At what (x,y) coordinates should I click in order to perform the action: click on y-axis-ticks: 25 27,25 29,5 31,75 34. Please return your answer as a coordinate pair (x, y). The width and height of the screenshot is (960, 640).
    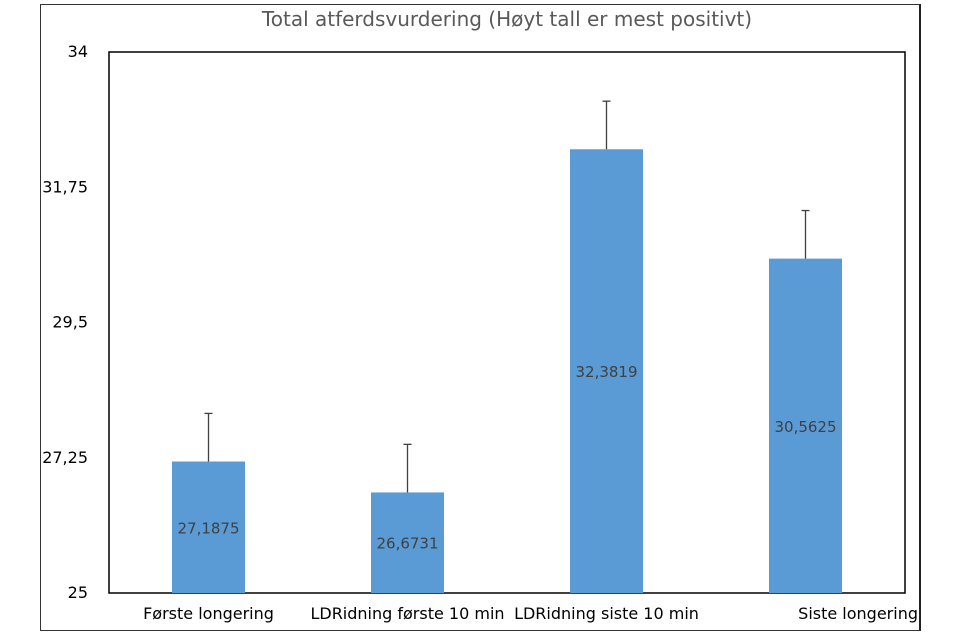
    Looking at the image, I should click on (65, 322).